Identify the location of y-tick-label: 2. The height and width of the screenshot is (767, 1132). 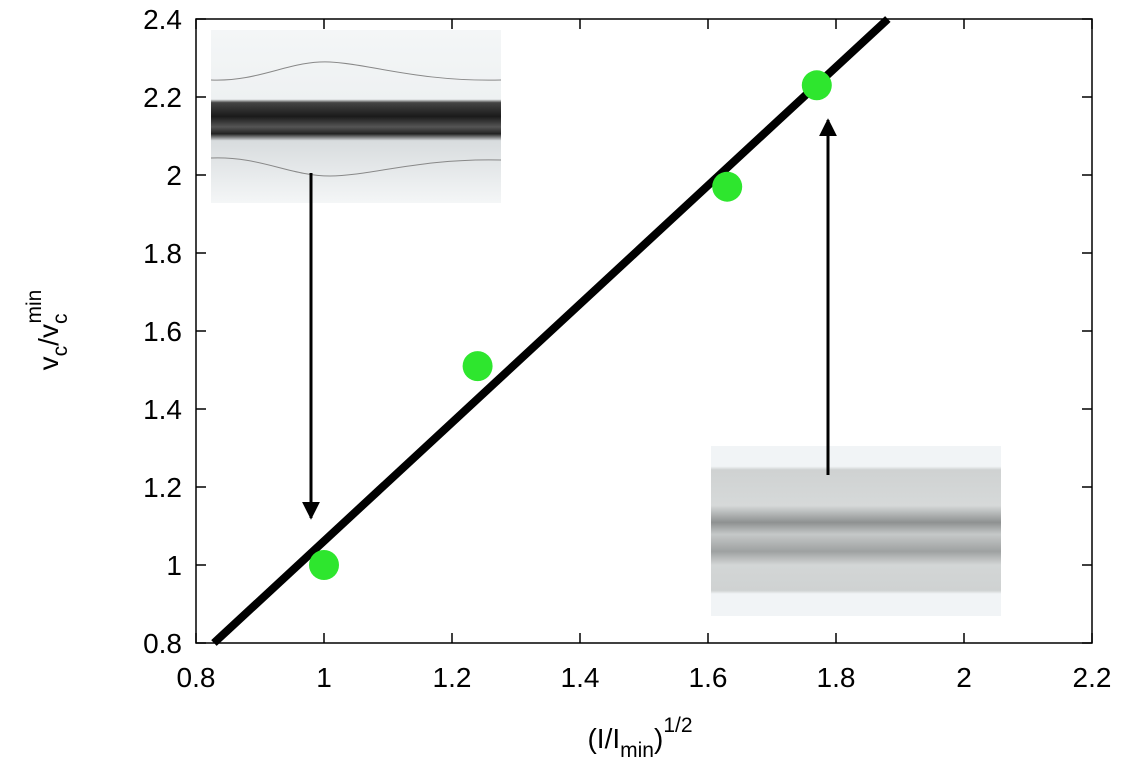
(174, 175).